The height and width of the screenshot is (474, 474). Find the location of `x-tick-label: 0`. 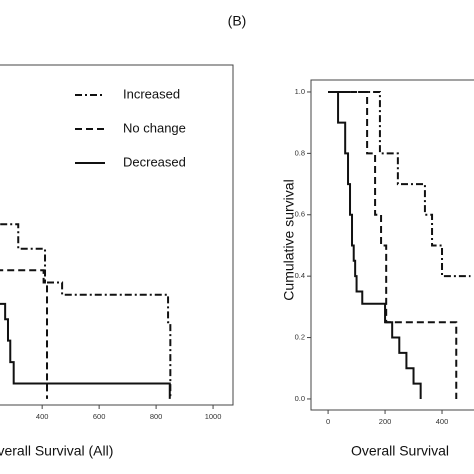

x-tick-label: 0 is located at coordinates (328, 421).